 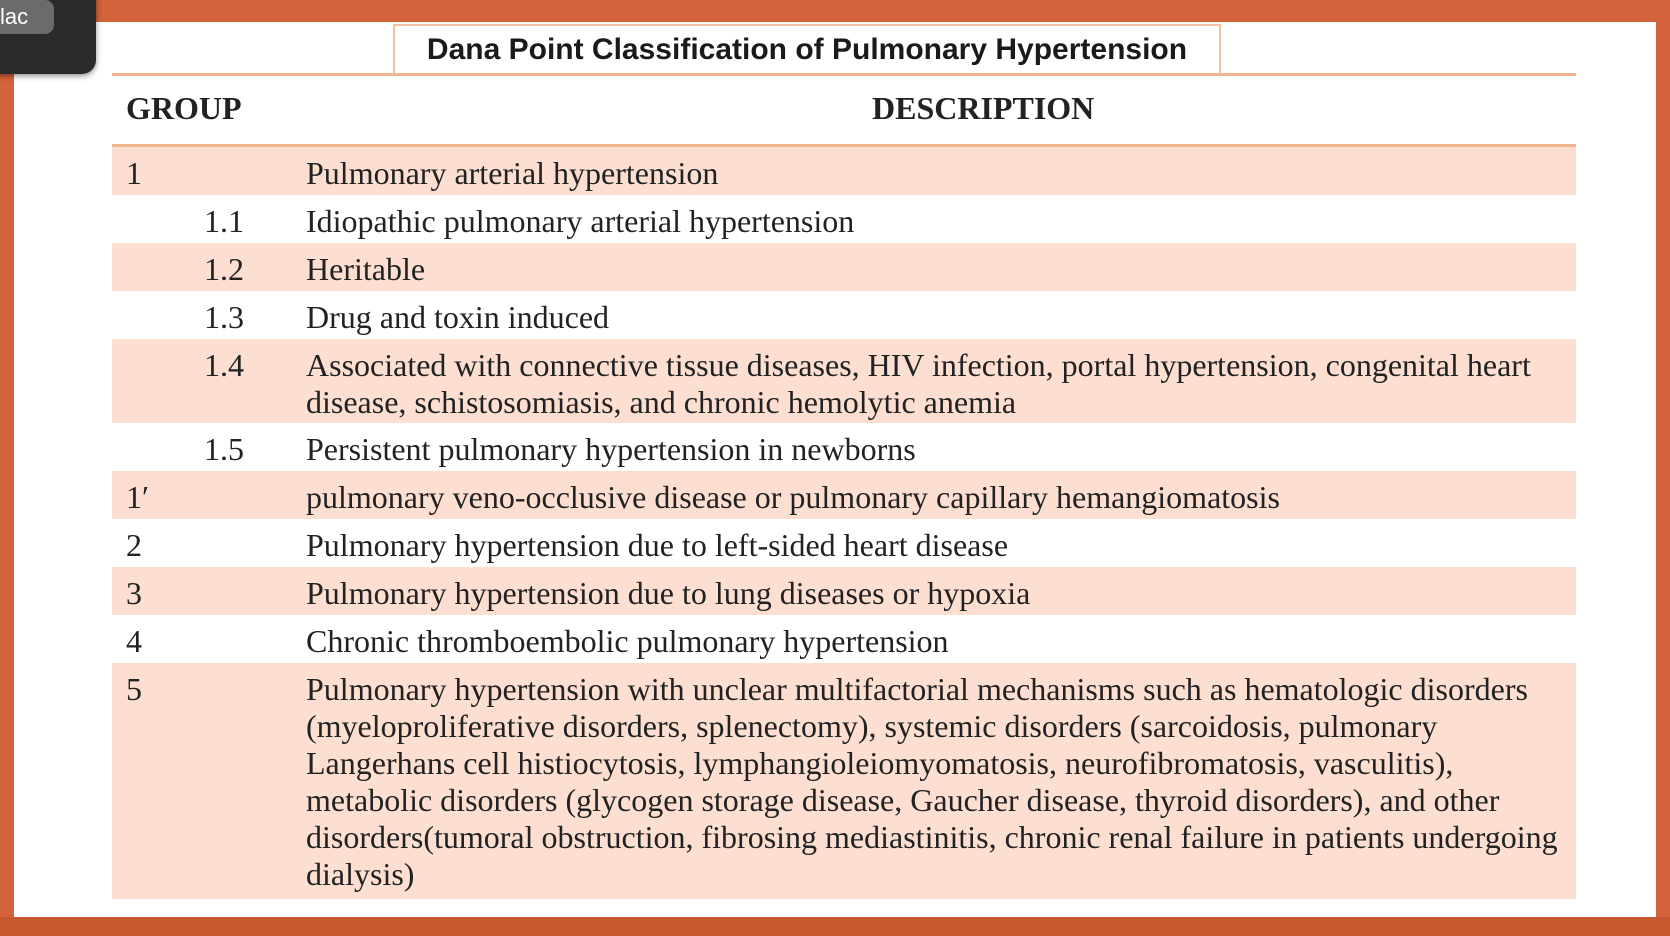 What do you see at coordinates (27, 17) in the screenshot?
I see `screen-share-label: lac` at bounding box center [27, 17].